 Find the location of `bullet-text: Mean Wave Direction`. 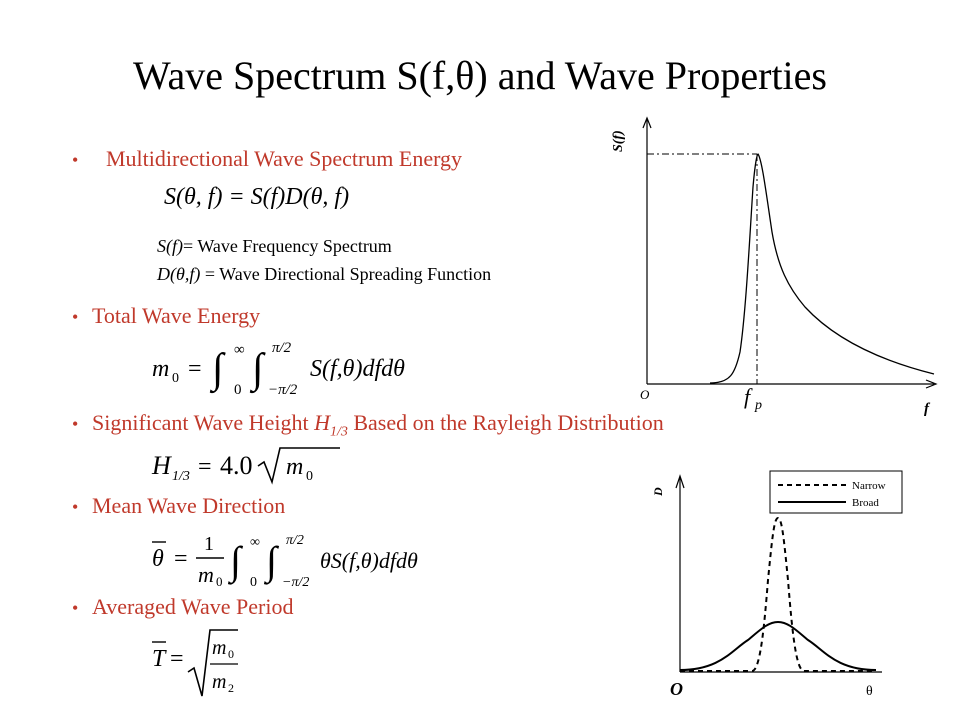

bullet-text: Mean Wave Direction is located at coordinates (189, 505).